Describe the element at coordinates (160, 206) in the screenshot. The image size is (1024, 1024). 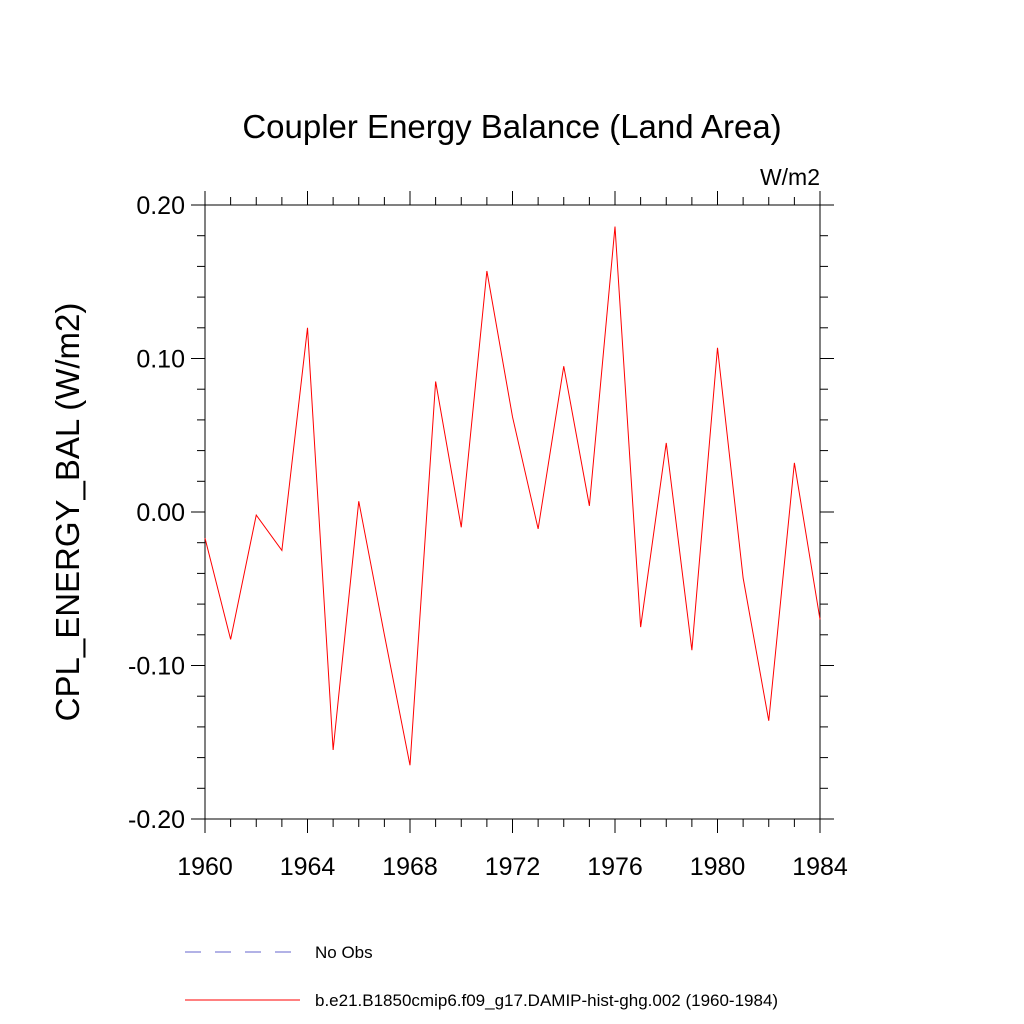
I see `y-tick-label: 0.20` at that location.